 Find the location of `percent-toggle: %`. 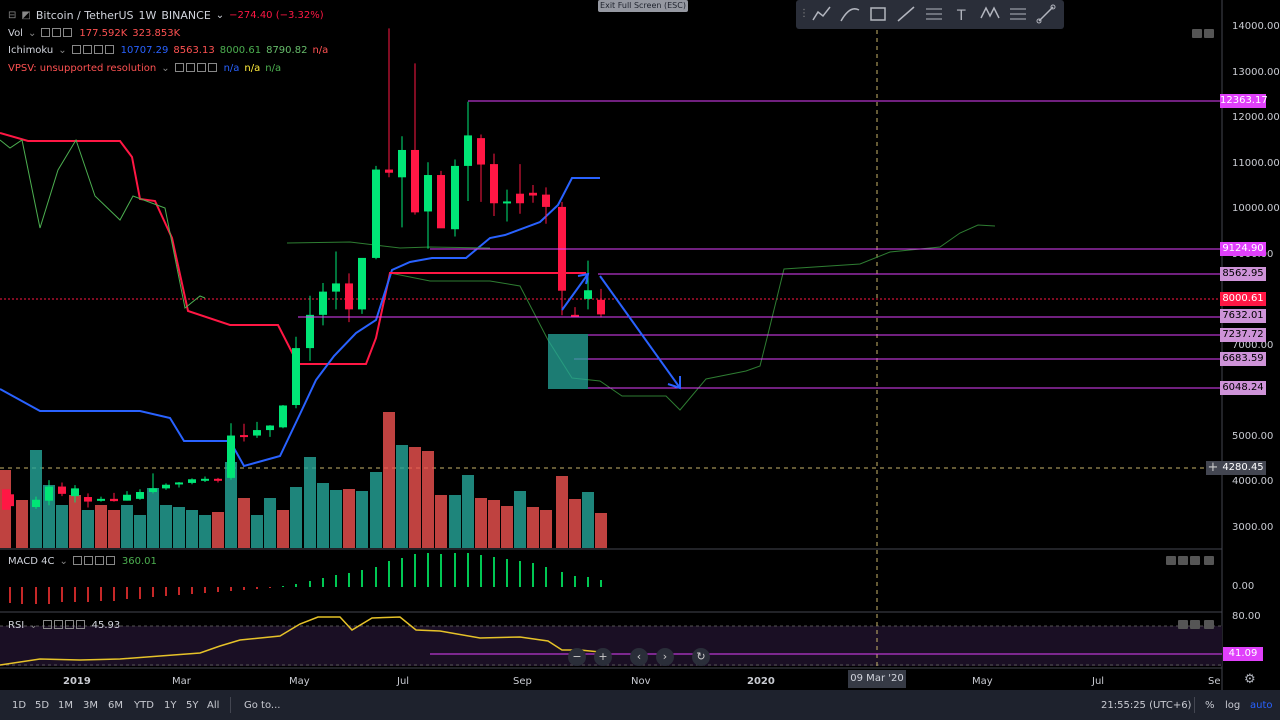

percent-toggle: % is located at coordinates (1210, 705).